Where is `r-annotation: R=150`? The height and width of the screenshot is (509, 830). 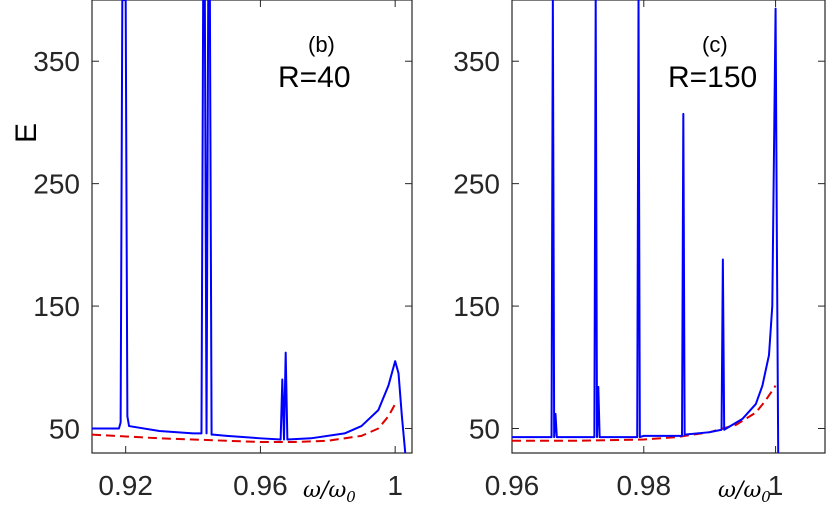
r-annotation: R=150 is located at coordinates (712, 77).